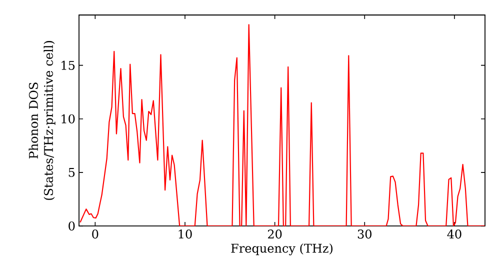 The image size is (500, 280). I want to click on x-axis-title: Frequency (THz), so click(281, 249).